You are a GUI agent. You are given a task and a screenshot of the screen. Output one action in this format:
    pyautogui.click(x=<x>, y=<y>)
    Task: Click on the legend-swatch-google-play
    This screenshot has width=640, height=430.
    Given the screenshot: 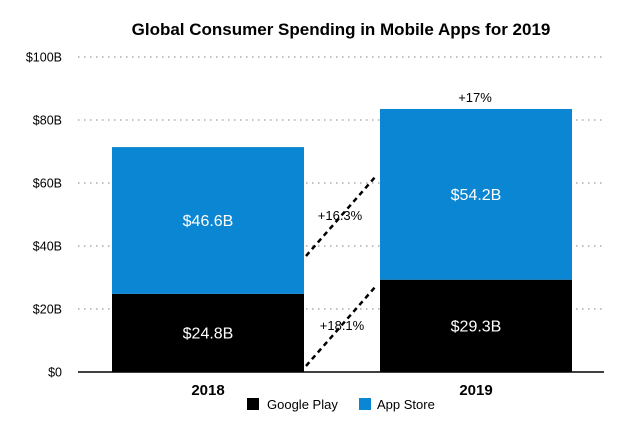 What is the action you would take?
    pyautogui.click(x=253, y=404)
    